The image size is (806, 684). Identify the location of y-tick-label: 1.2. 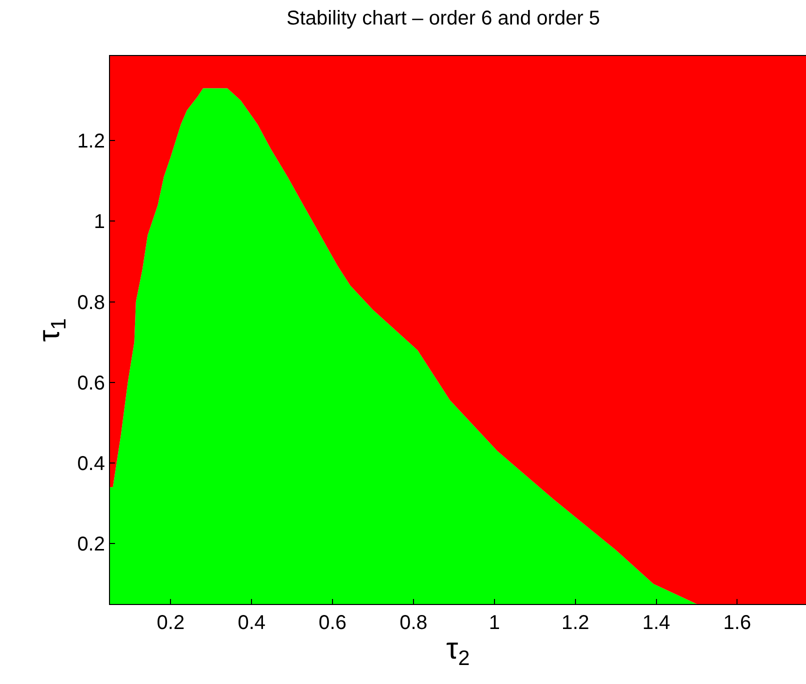
(91, 141).